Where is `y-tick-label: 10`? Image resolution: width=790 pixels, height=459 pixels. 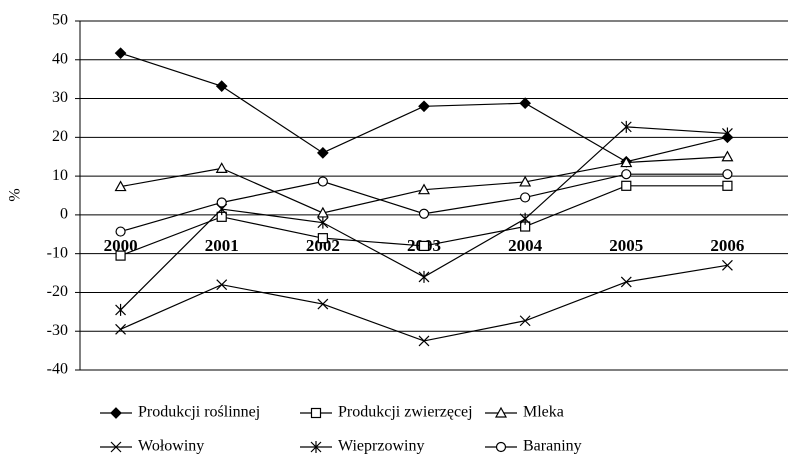 y-tick-label: 10 is located at coordinates (60, 175).